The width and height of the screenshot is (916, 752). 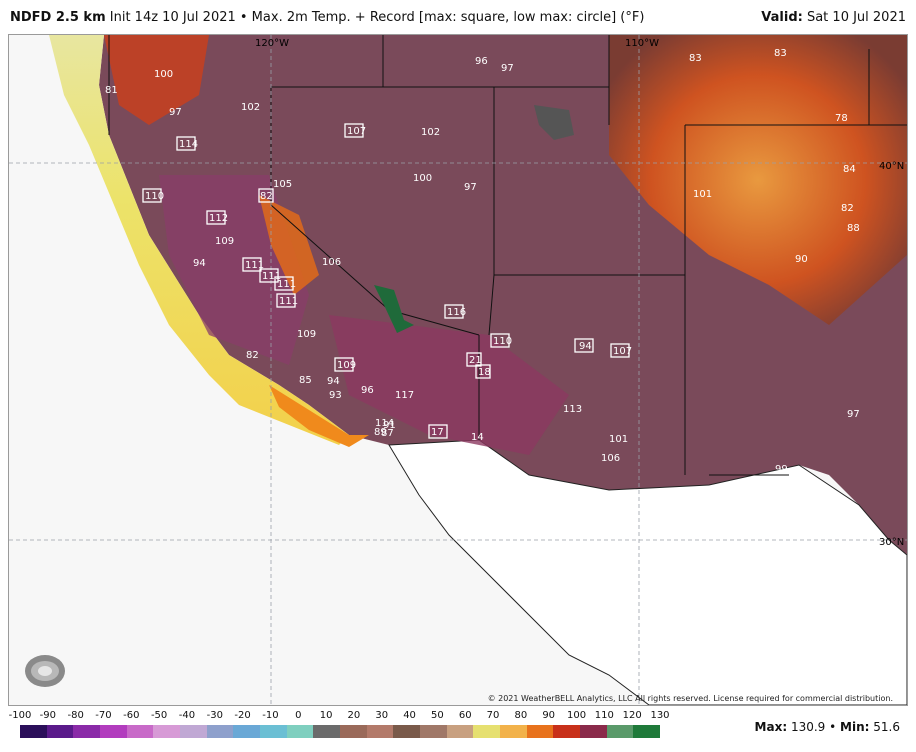 I want to click on scale-tick-label: 20, so click(x=354, y=715).